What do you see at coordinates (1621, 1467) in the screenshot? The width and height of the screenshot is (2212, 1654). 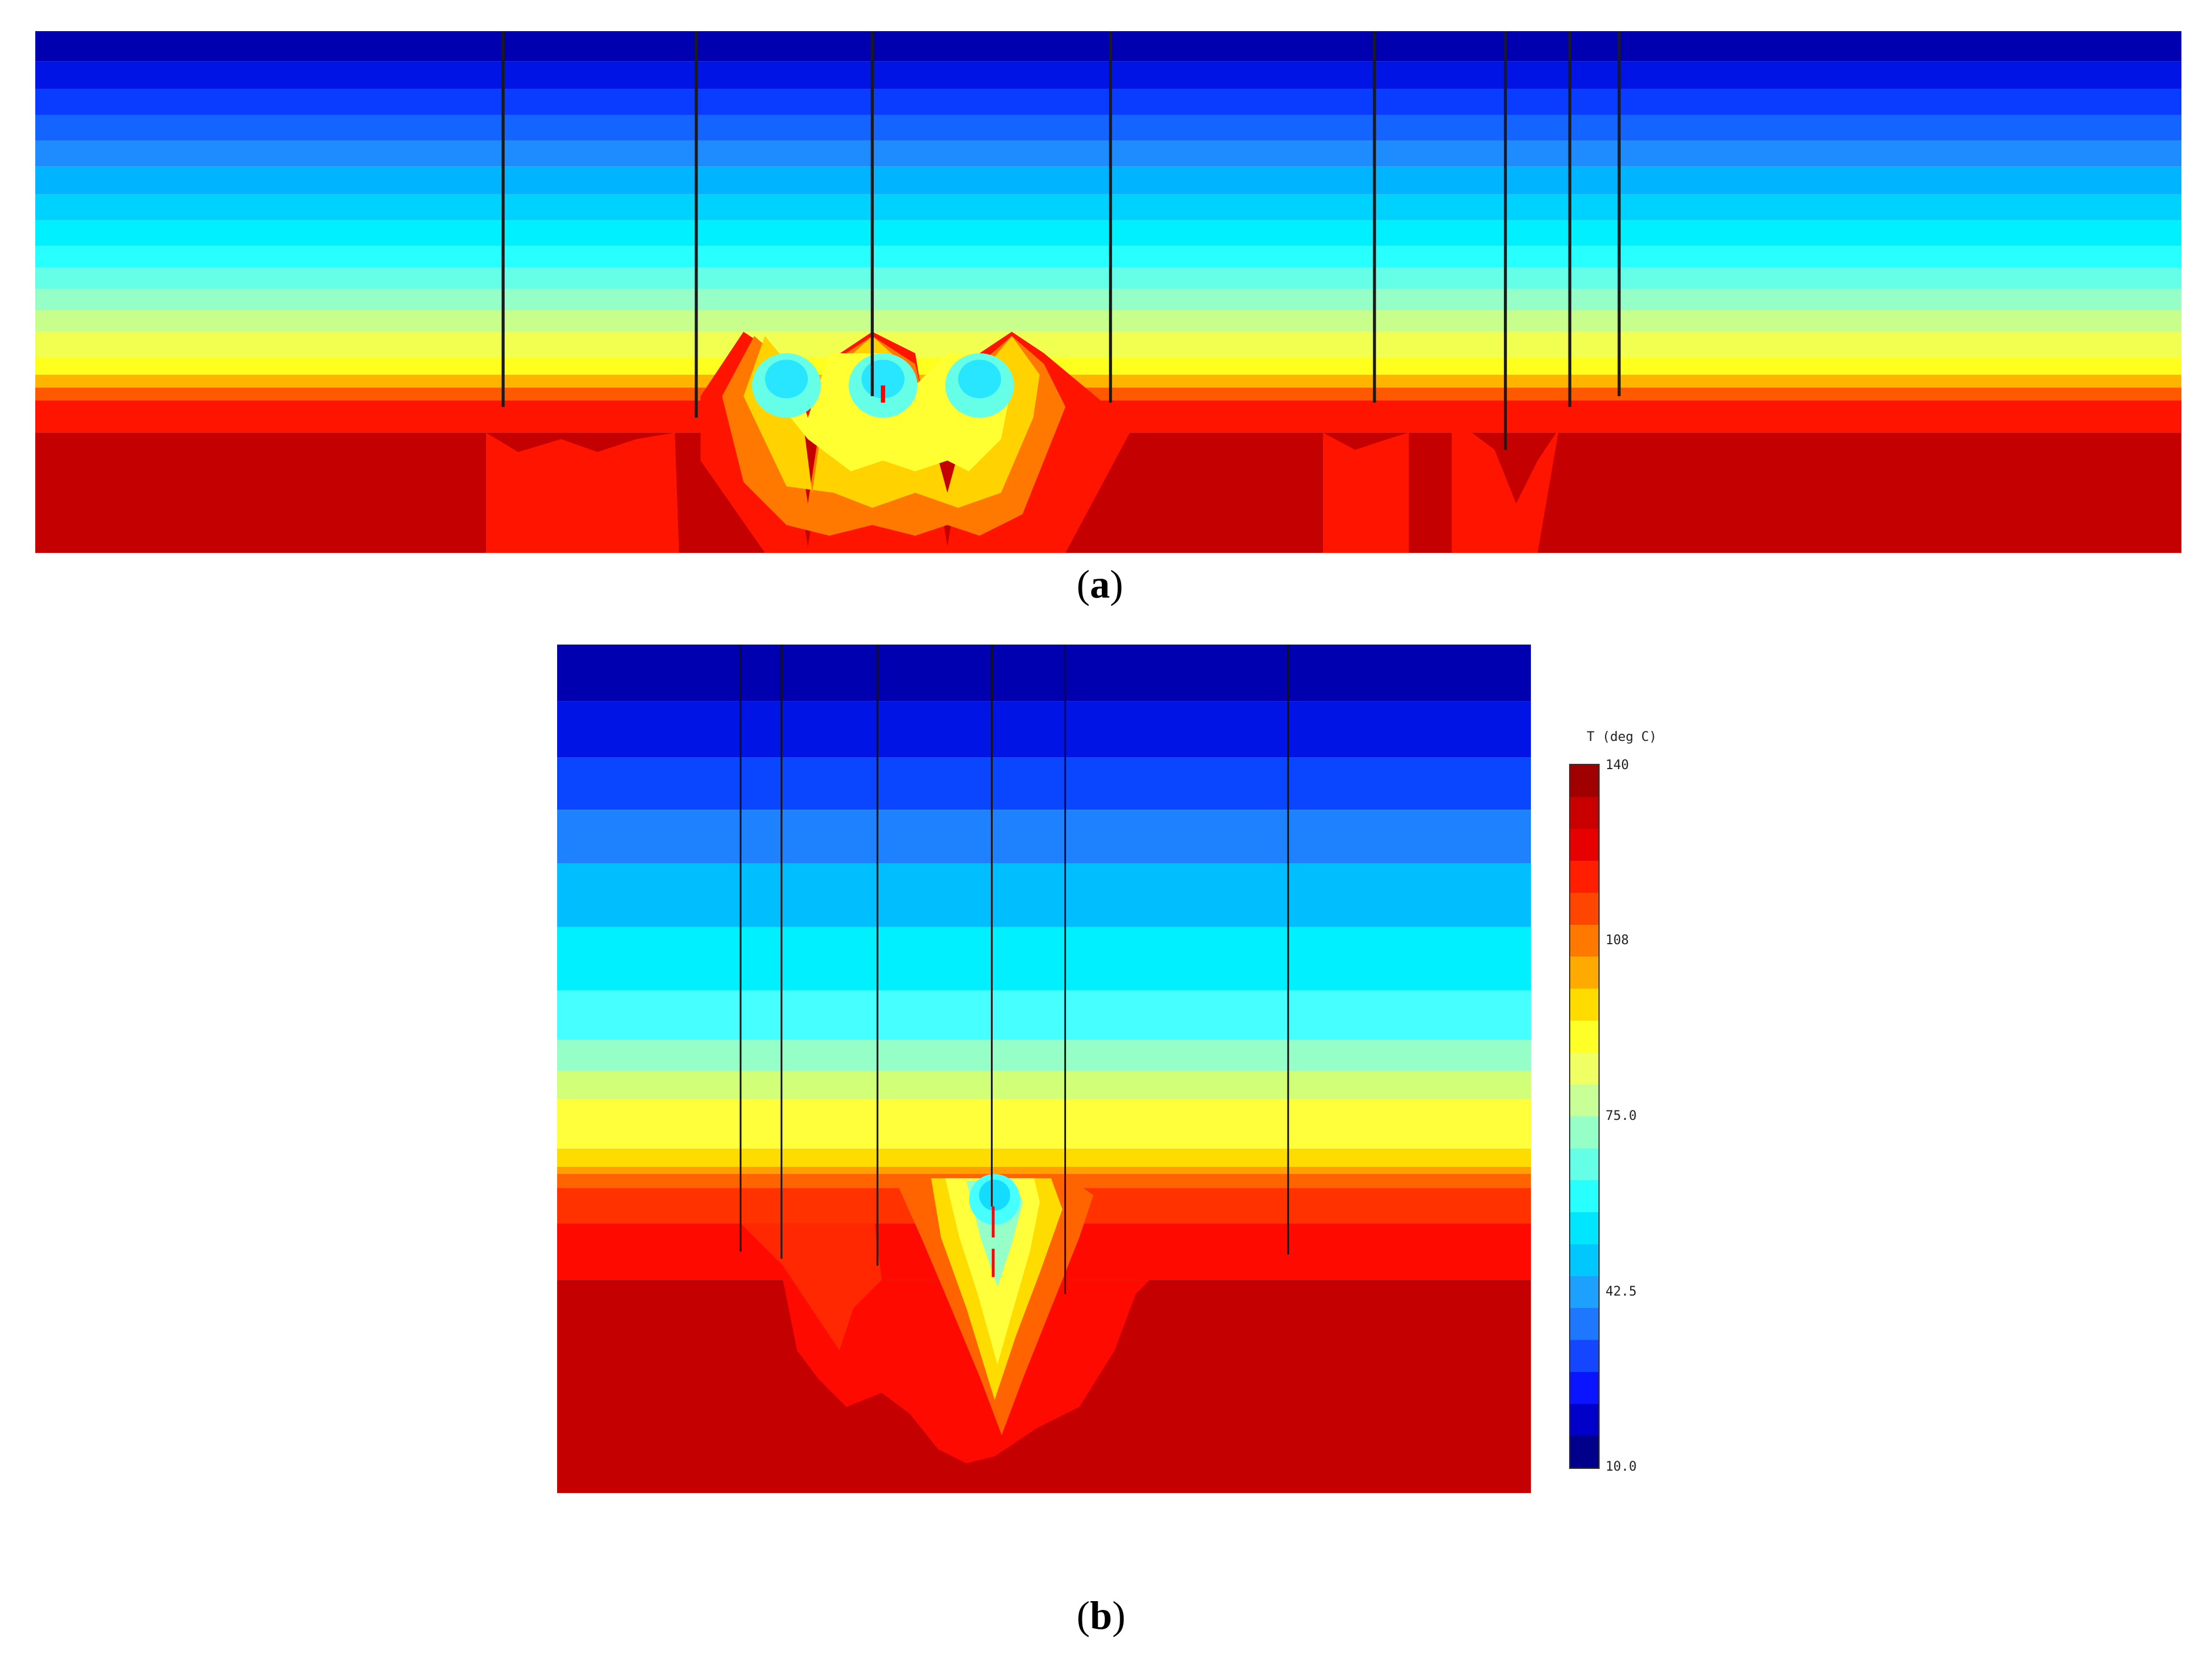 I see `colorbar-tick-min: 10.0` at bounding box center [1621, 1467].